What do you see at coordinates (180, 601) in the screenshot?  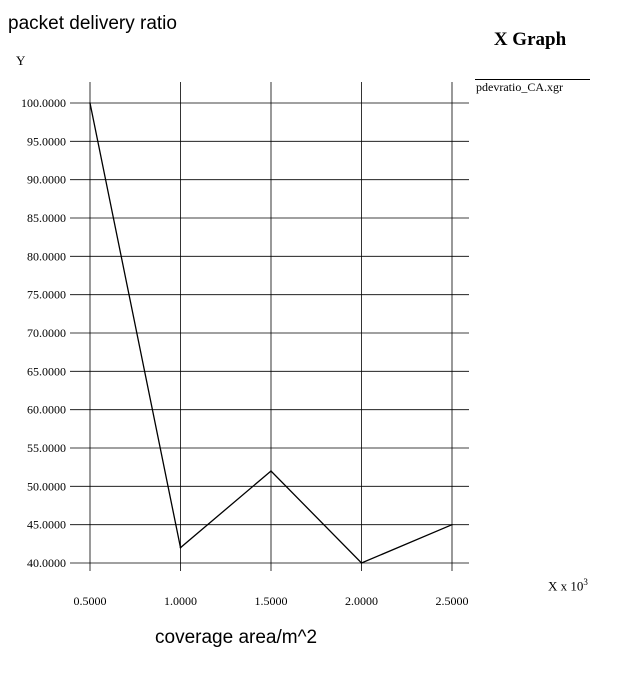 I see `x-tick-label: 1.0000` at bounding box center [180, 601].